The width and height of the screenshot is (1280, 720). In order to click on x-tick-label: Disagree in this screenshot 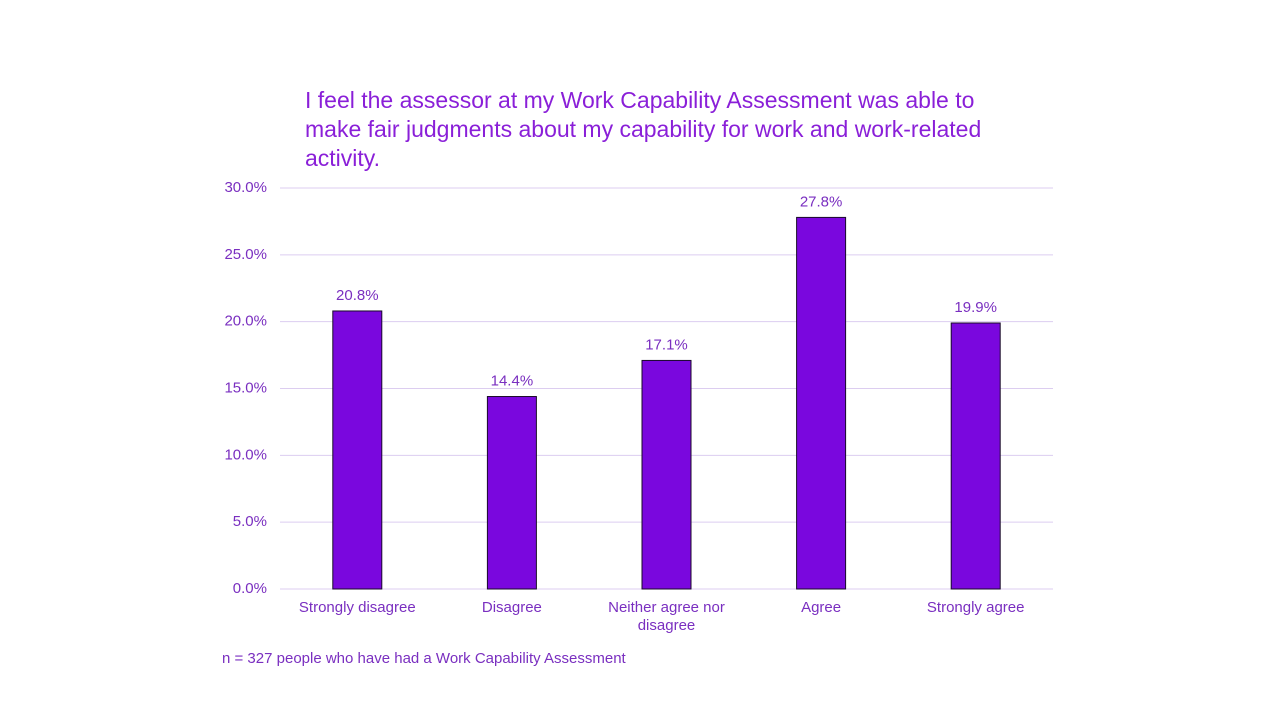, I will do `click(511, 607)`.